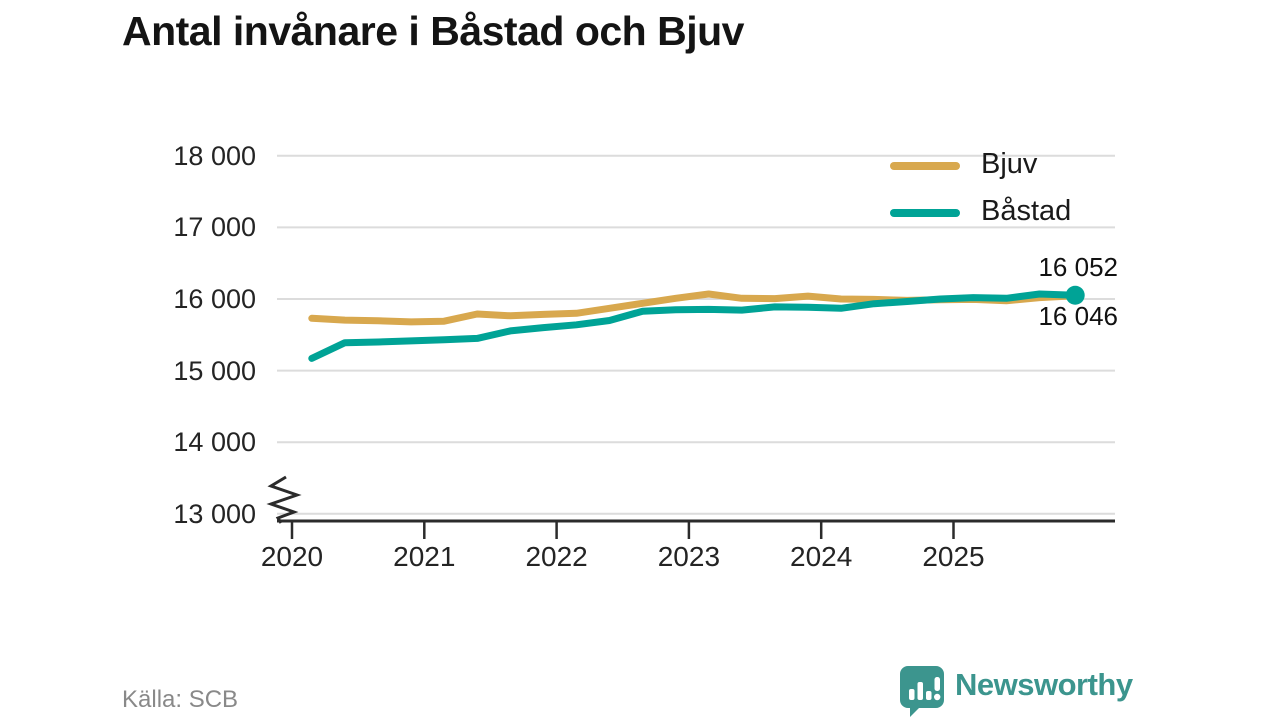 Image resolution: width=1280 pixels, height=720 pixels. What do you see at coordinates (284, 499) in the screenshot?
I see `axis-break-icon` at bounding box center [284, 499].